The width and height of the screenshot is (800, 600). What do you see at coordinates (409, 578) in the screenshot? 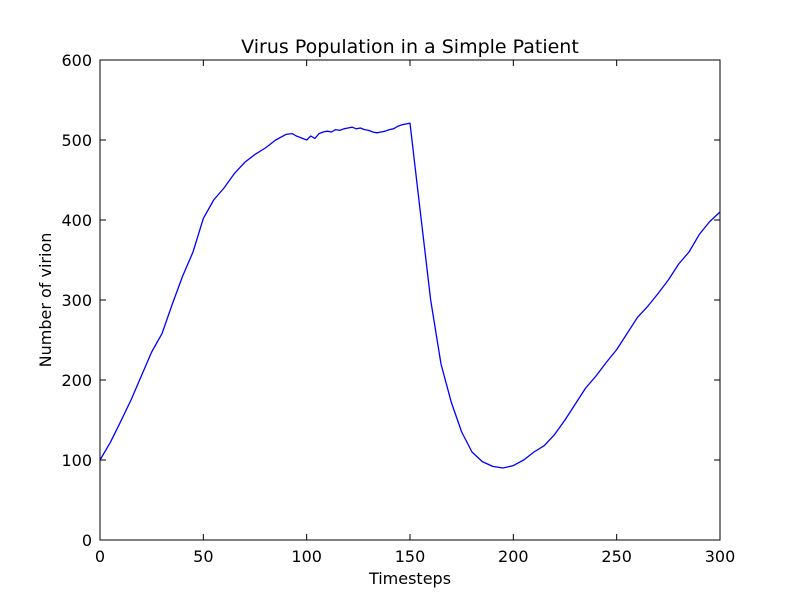
I see `x-axis-label: Timesteps` at bounding box center [409, 578].